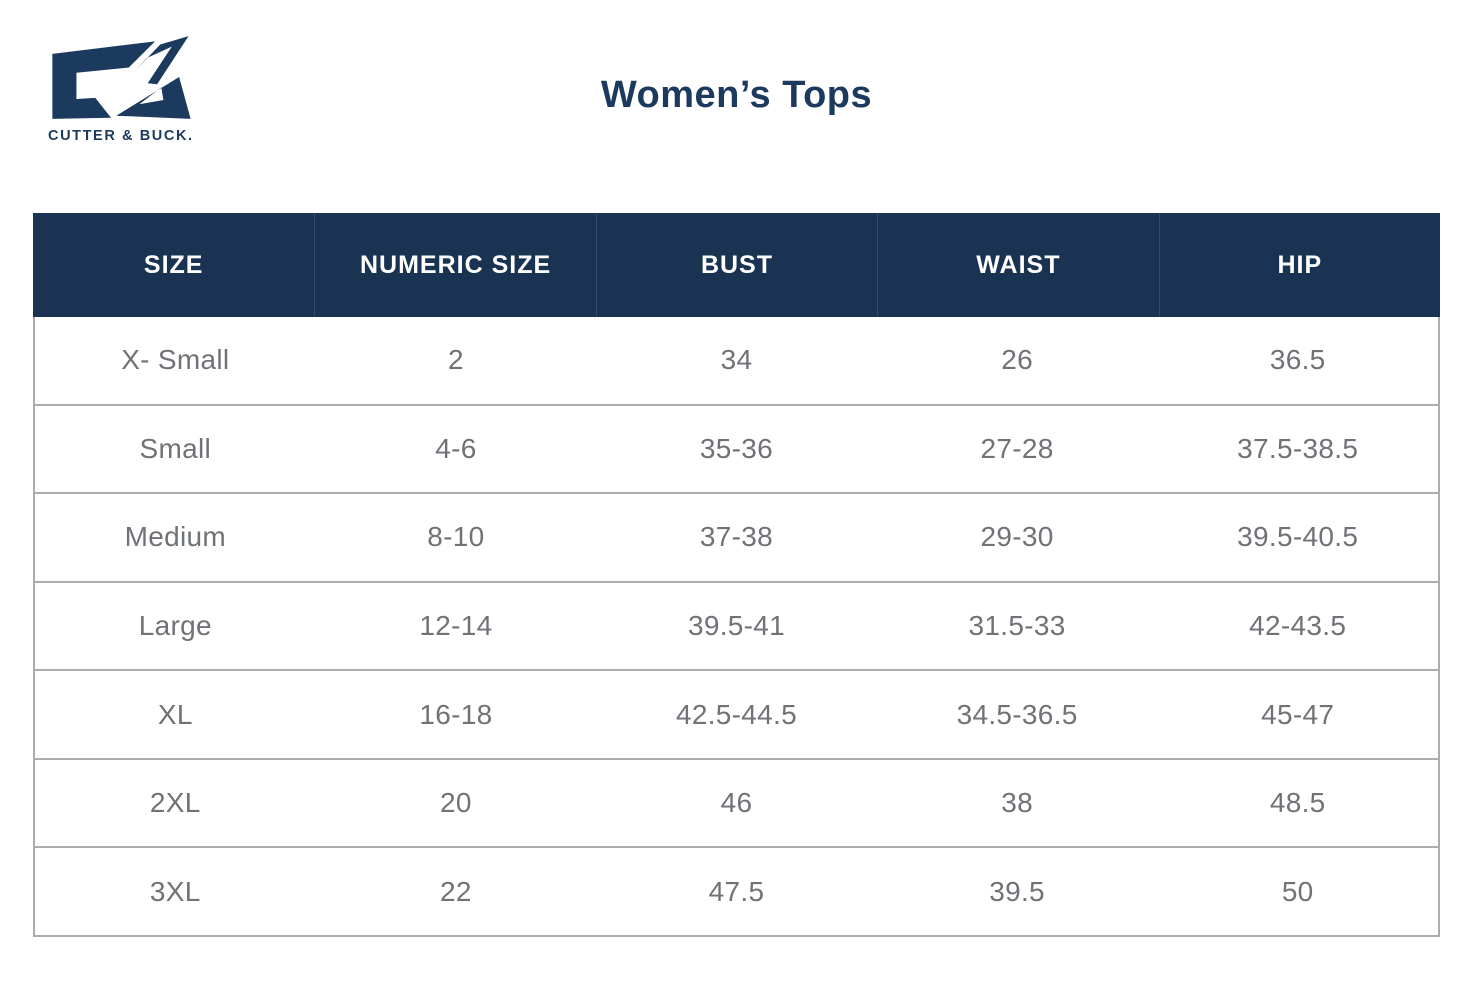 This screenshot has width=1473, height=992. Describe the element at coordinates (1297, 891) in the screenshot. I see `measurement-cell: 50` at that location.